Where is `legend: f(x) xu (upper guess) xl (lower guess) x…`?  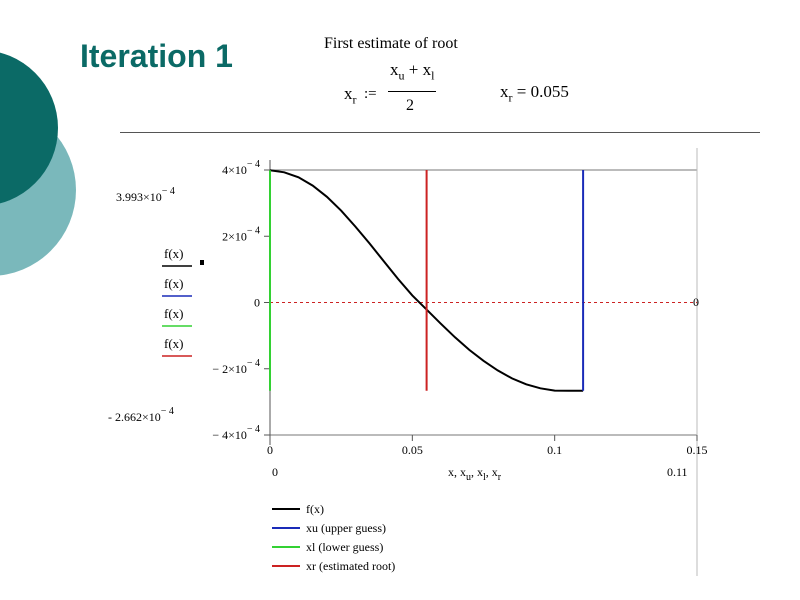
legend: f(x) xu (upper guess) xl (lower guess) x… is located at coordinates (333, 537).